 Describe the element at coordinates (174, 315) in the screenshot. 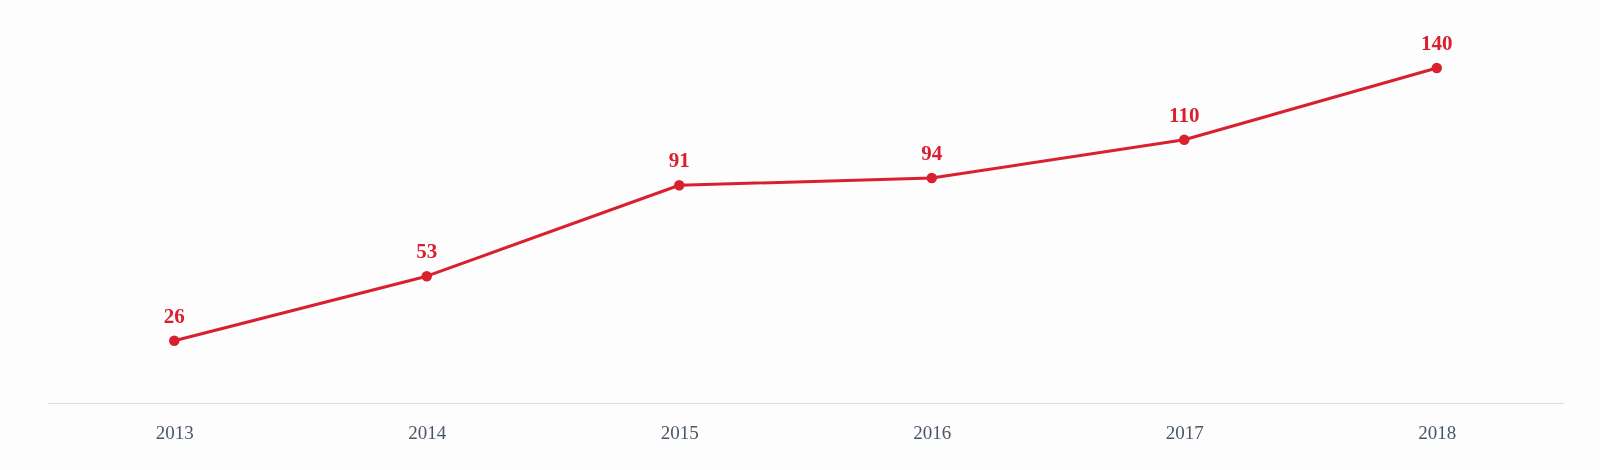

I see `data-label: 26` at that location.